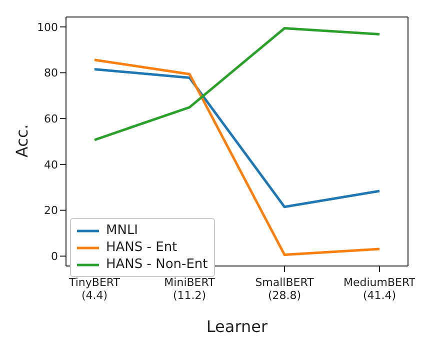 Image resolution: width=423 pixels, height=342 pixels. I want to click on x-tick-label: TinyBERT (4.4), so click(94, 289).